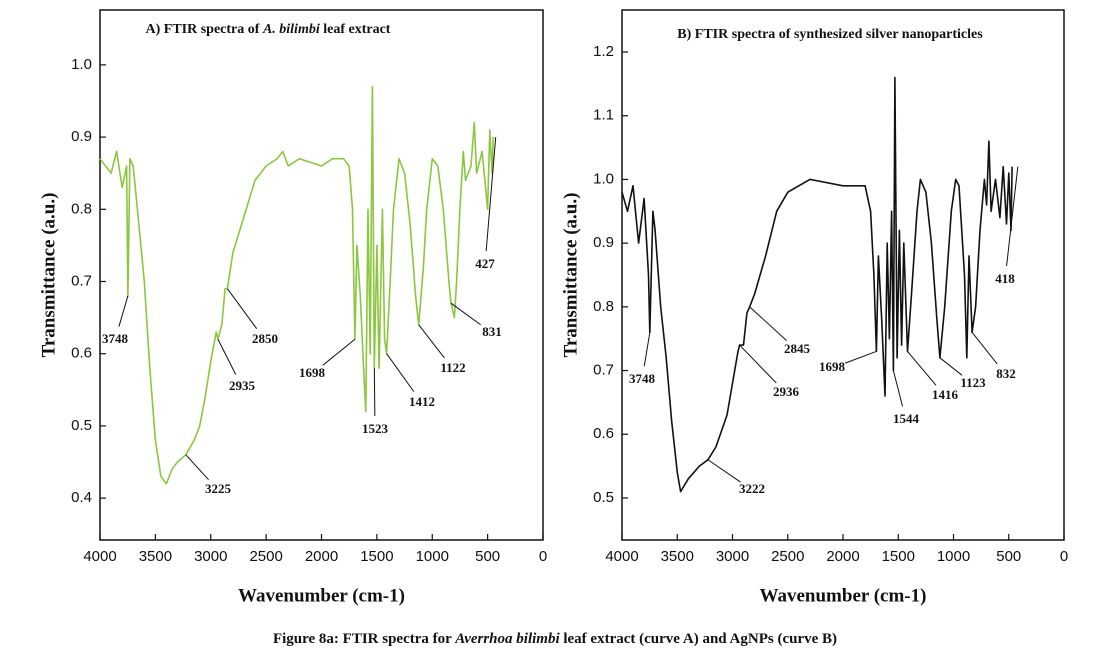 The width and height of the screenshot is (1111, 668). What do you see at coordinates (603, 115) in the screenshot?
I see `y-tick-label: 1.1` at bounding box center [603, 115].